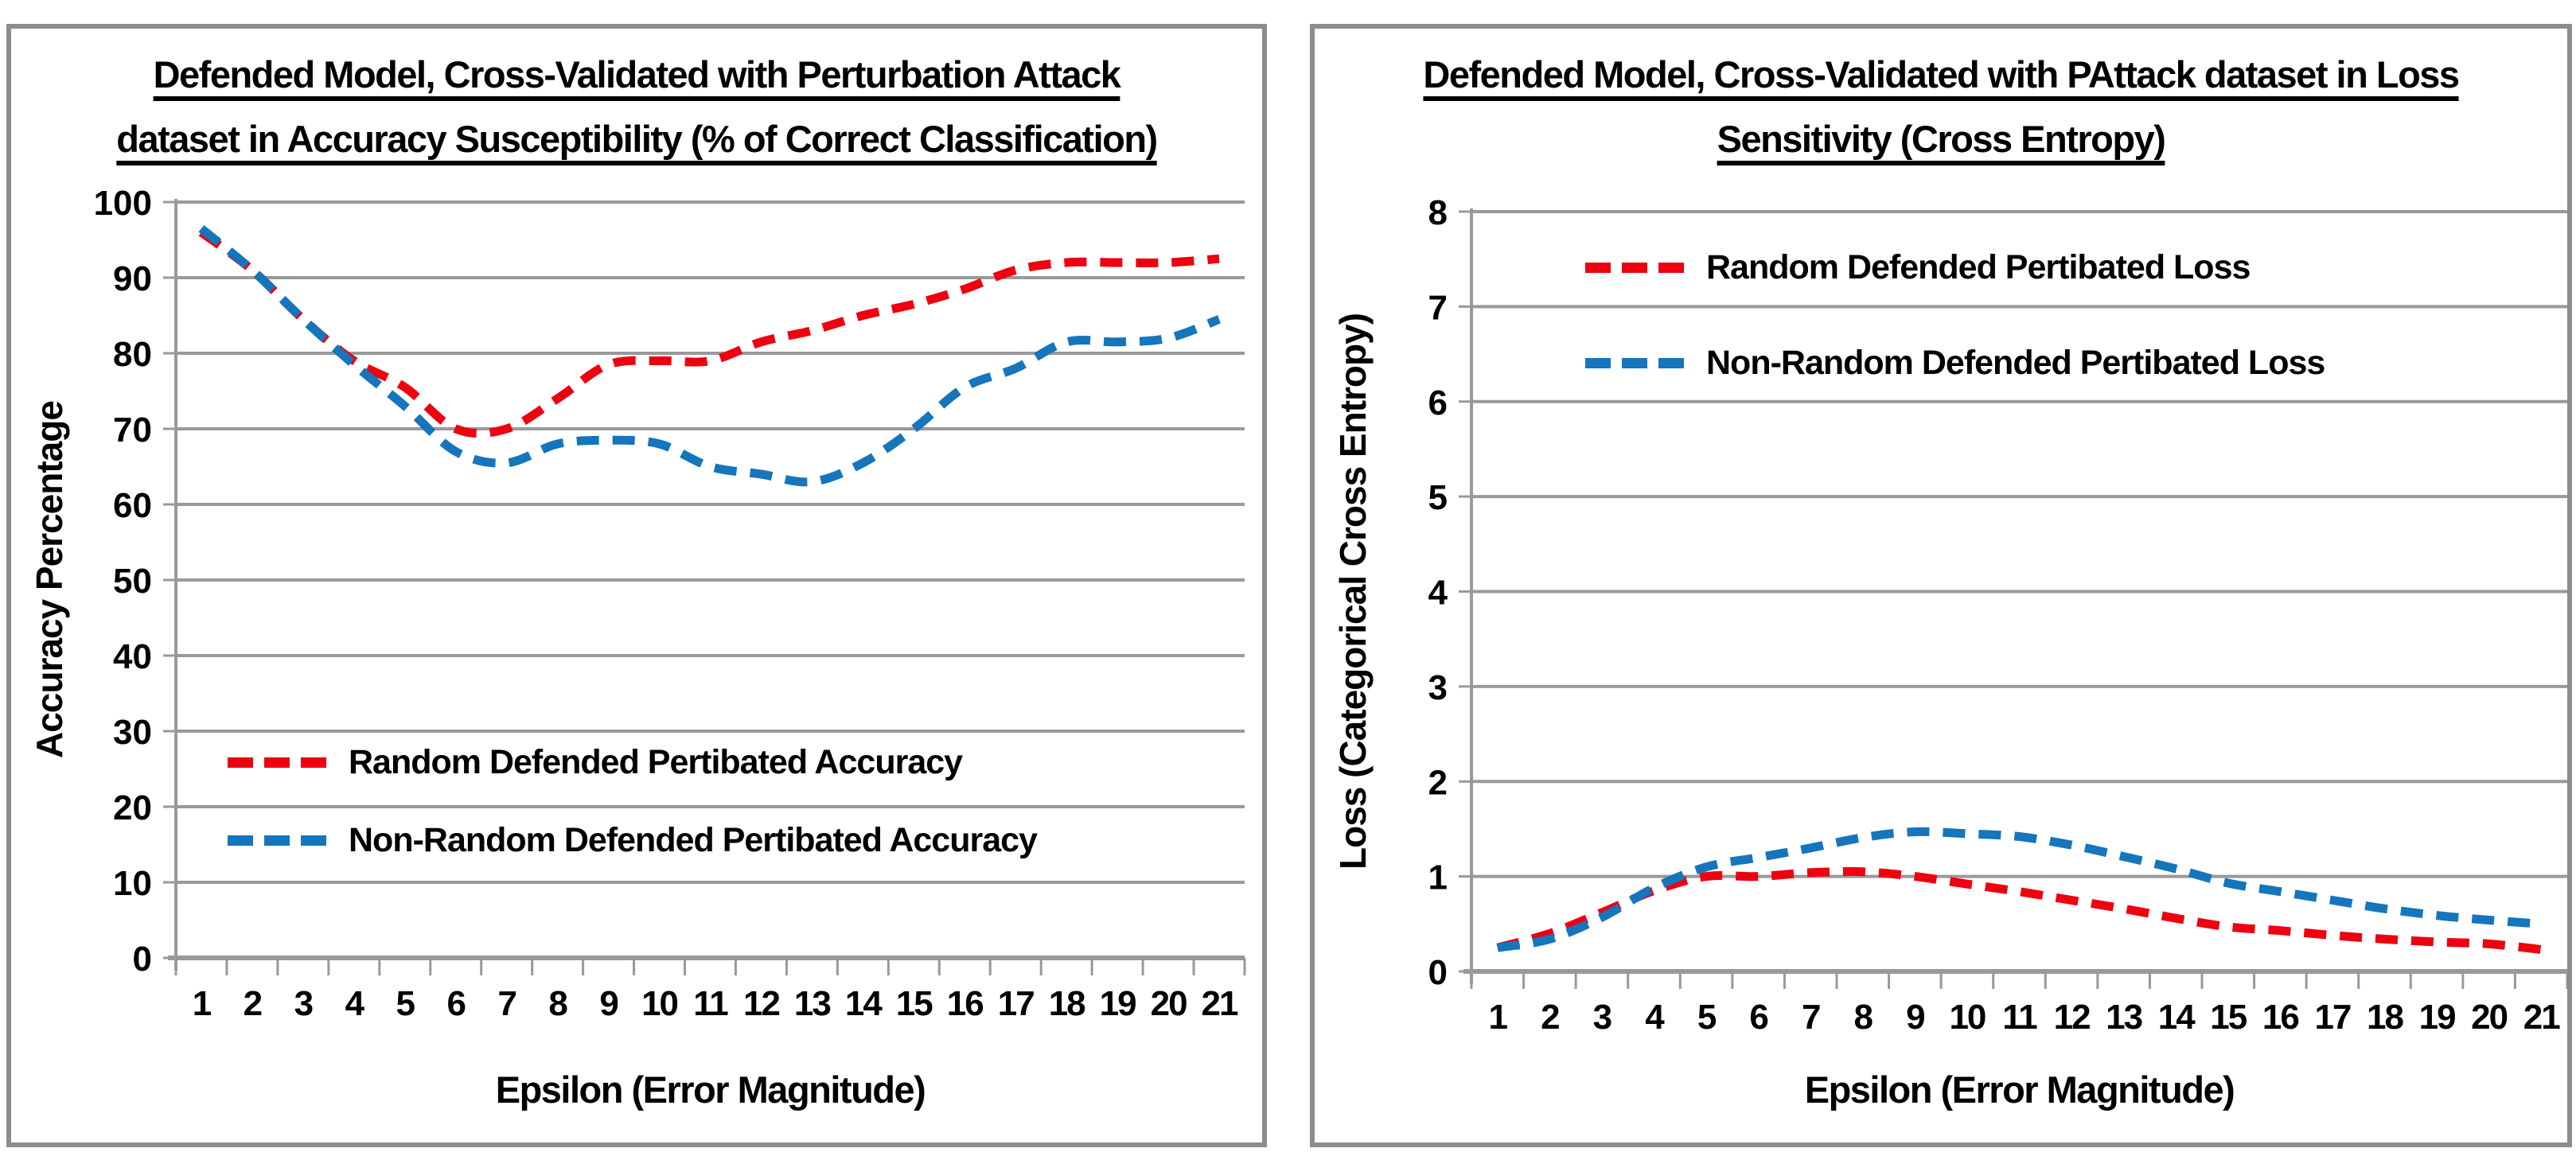  Describe the element at coordinates (2015, 362) in the screenshot. I see `legend-label: Non-Random Defended Pertibated Loss` at that location.